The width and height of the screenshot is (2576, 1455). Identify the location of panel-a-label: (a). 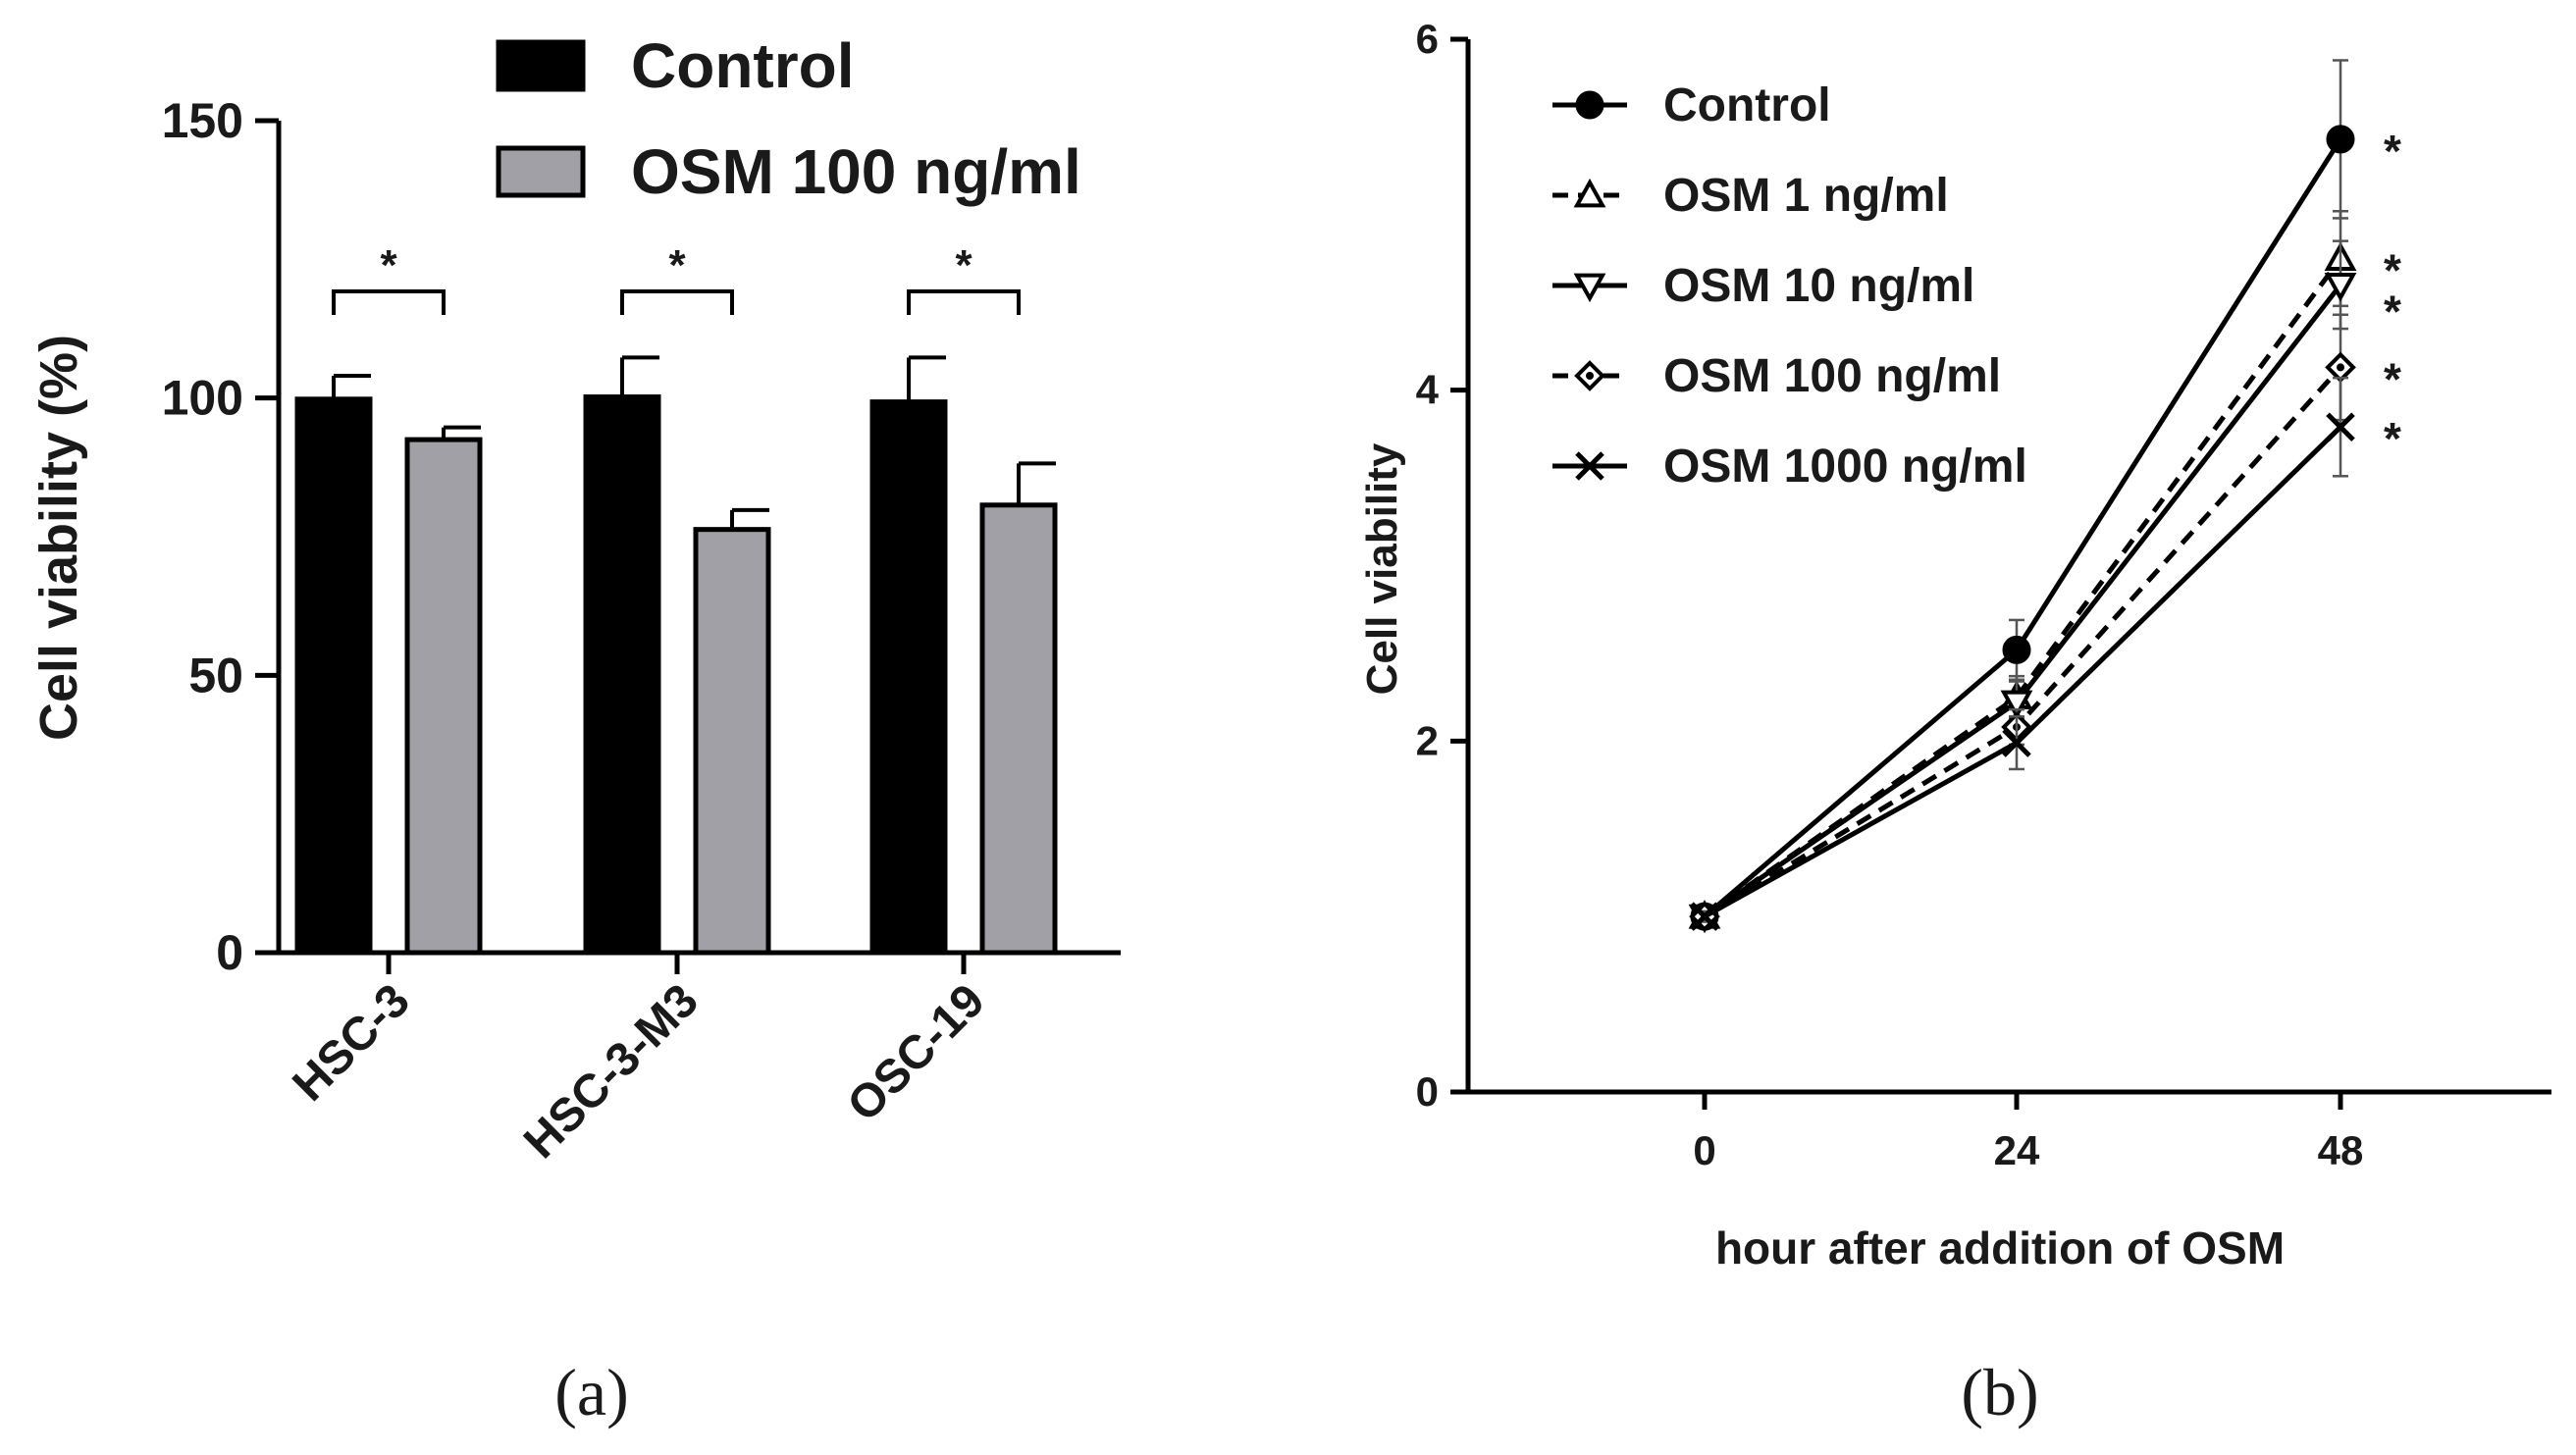
(591, 1392).